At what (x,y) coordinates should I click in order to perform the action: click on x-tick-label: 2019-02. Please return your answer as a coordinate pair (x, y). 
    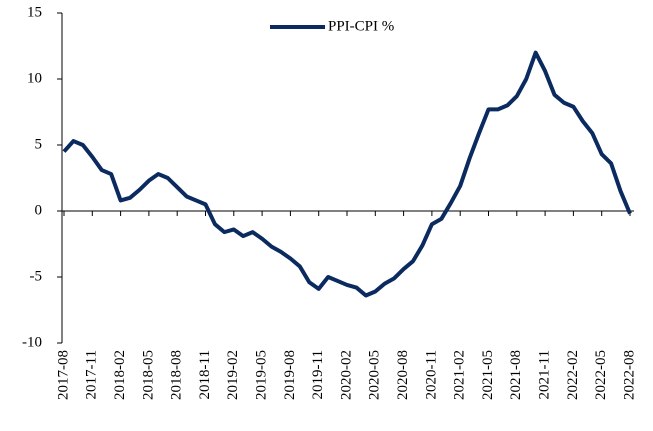
    Looking at the image, I should click on (233, 375).